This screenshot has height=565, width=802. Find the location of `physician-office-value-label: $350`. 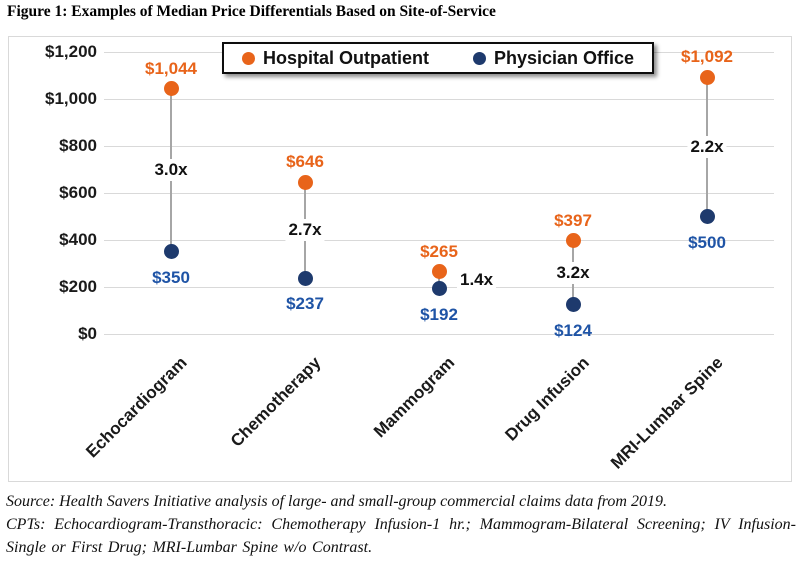

physician-office-value-label: $350 is located at coordinates (171, 277).